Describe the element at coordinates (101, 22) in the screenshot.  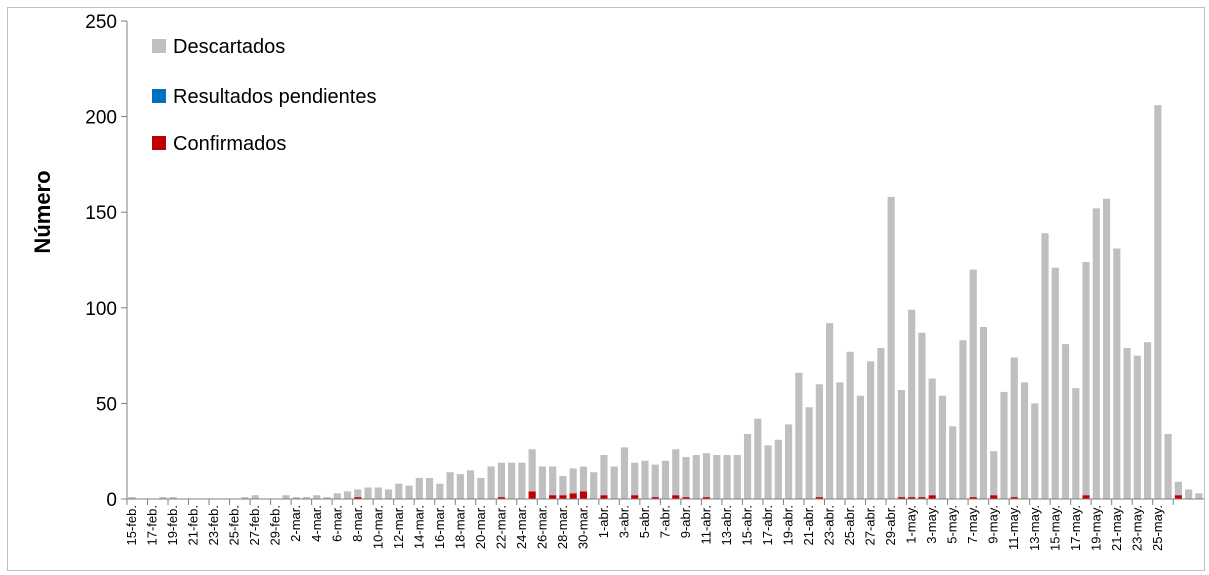
I see `y-tick-label: 250` at that location.